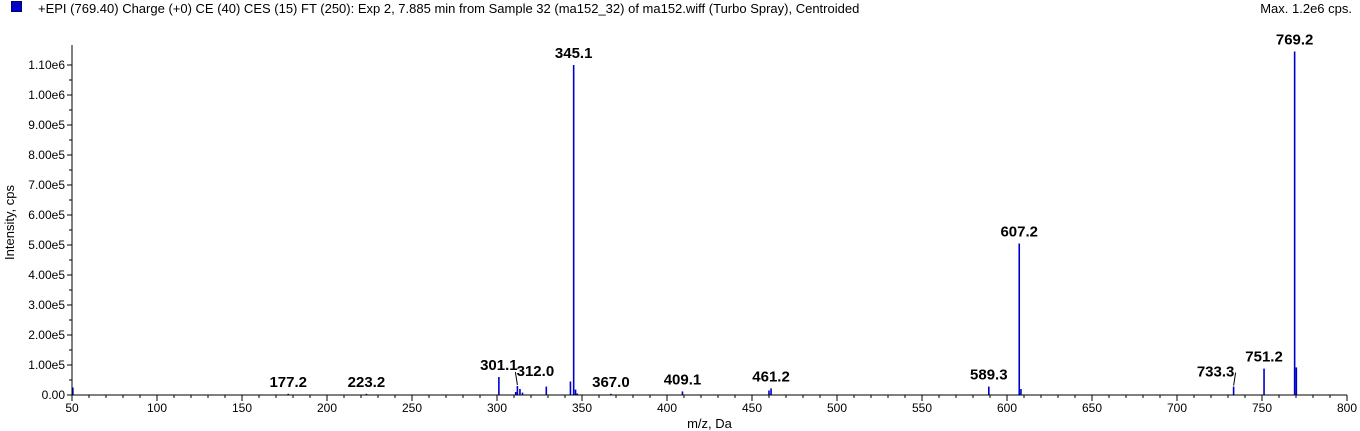 The width and height of the screenshot is (1360, 431). I want to click on x-tick-label: 50, so click(72, 408).